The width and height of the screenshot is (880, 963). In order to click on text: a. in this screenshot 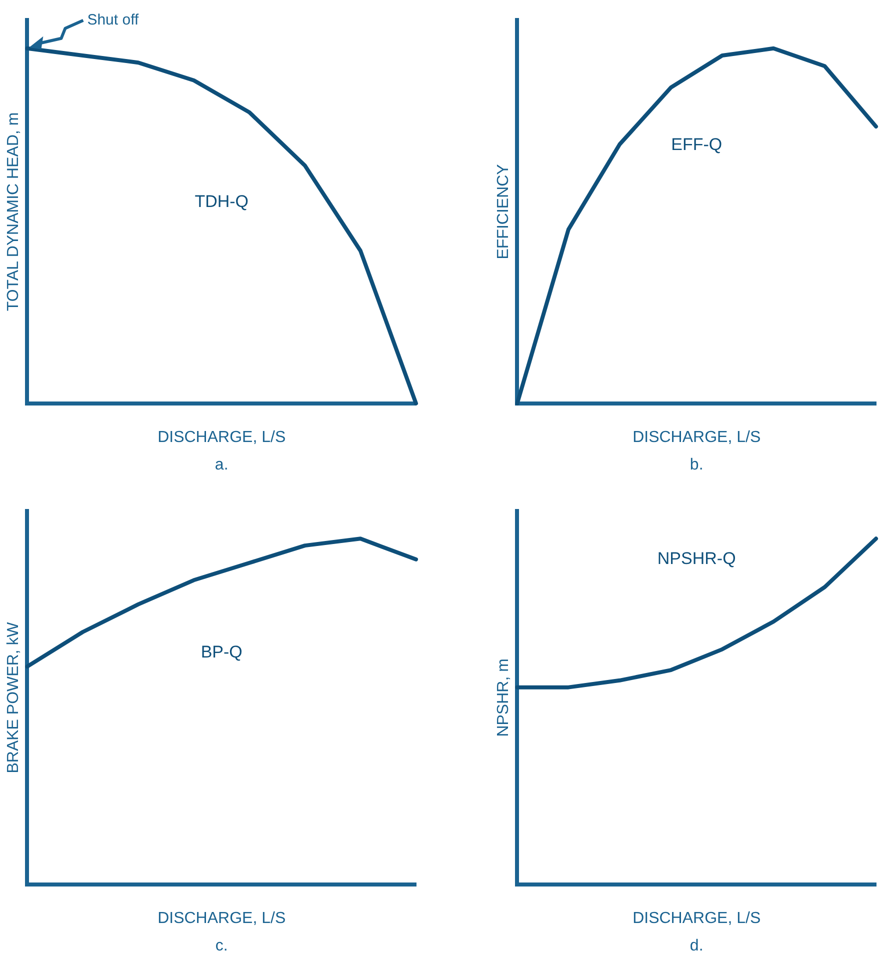, I will do `click(221, 465)`.